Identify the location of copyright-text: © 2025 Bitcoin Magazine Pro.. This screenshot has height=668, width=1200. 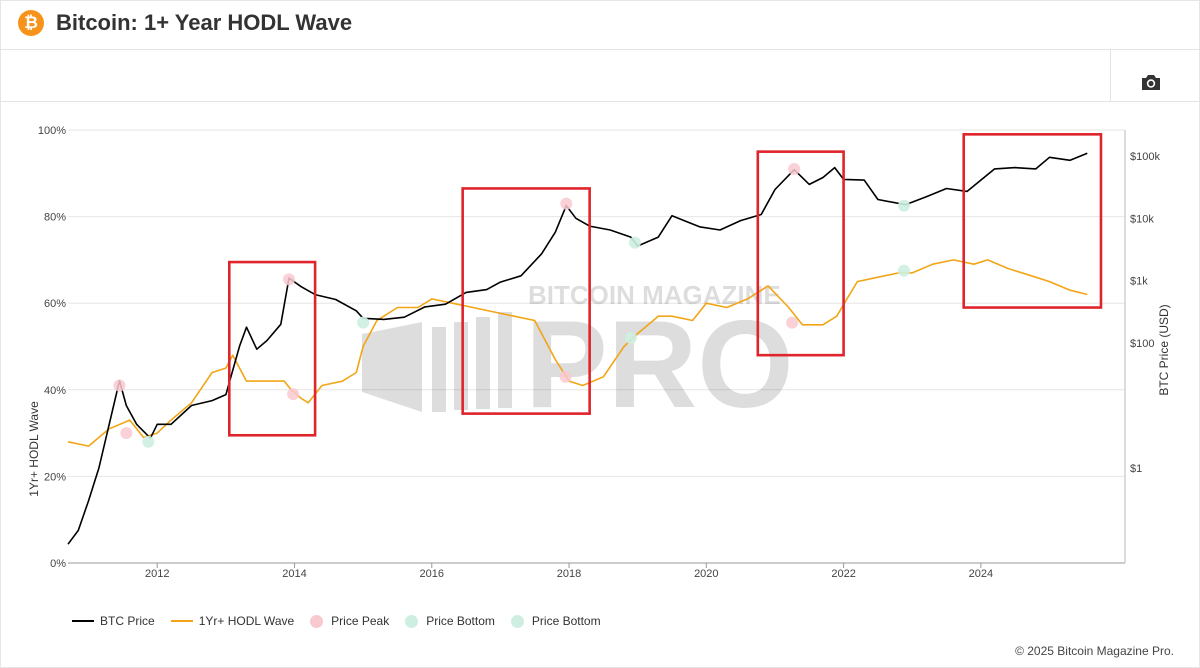
(1094, 651).